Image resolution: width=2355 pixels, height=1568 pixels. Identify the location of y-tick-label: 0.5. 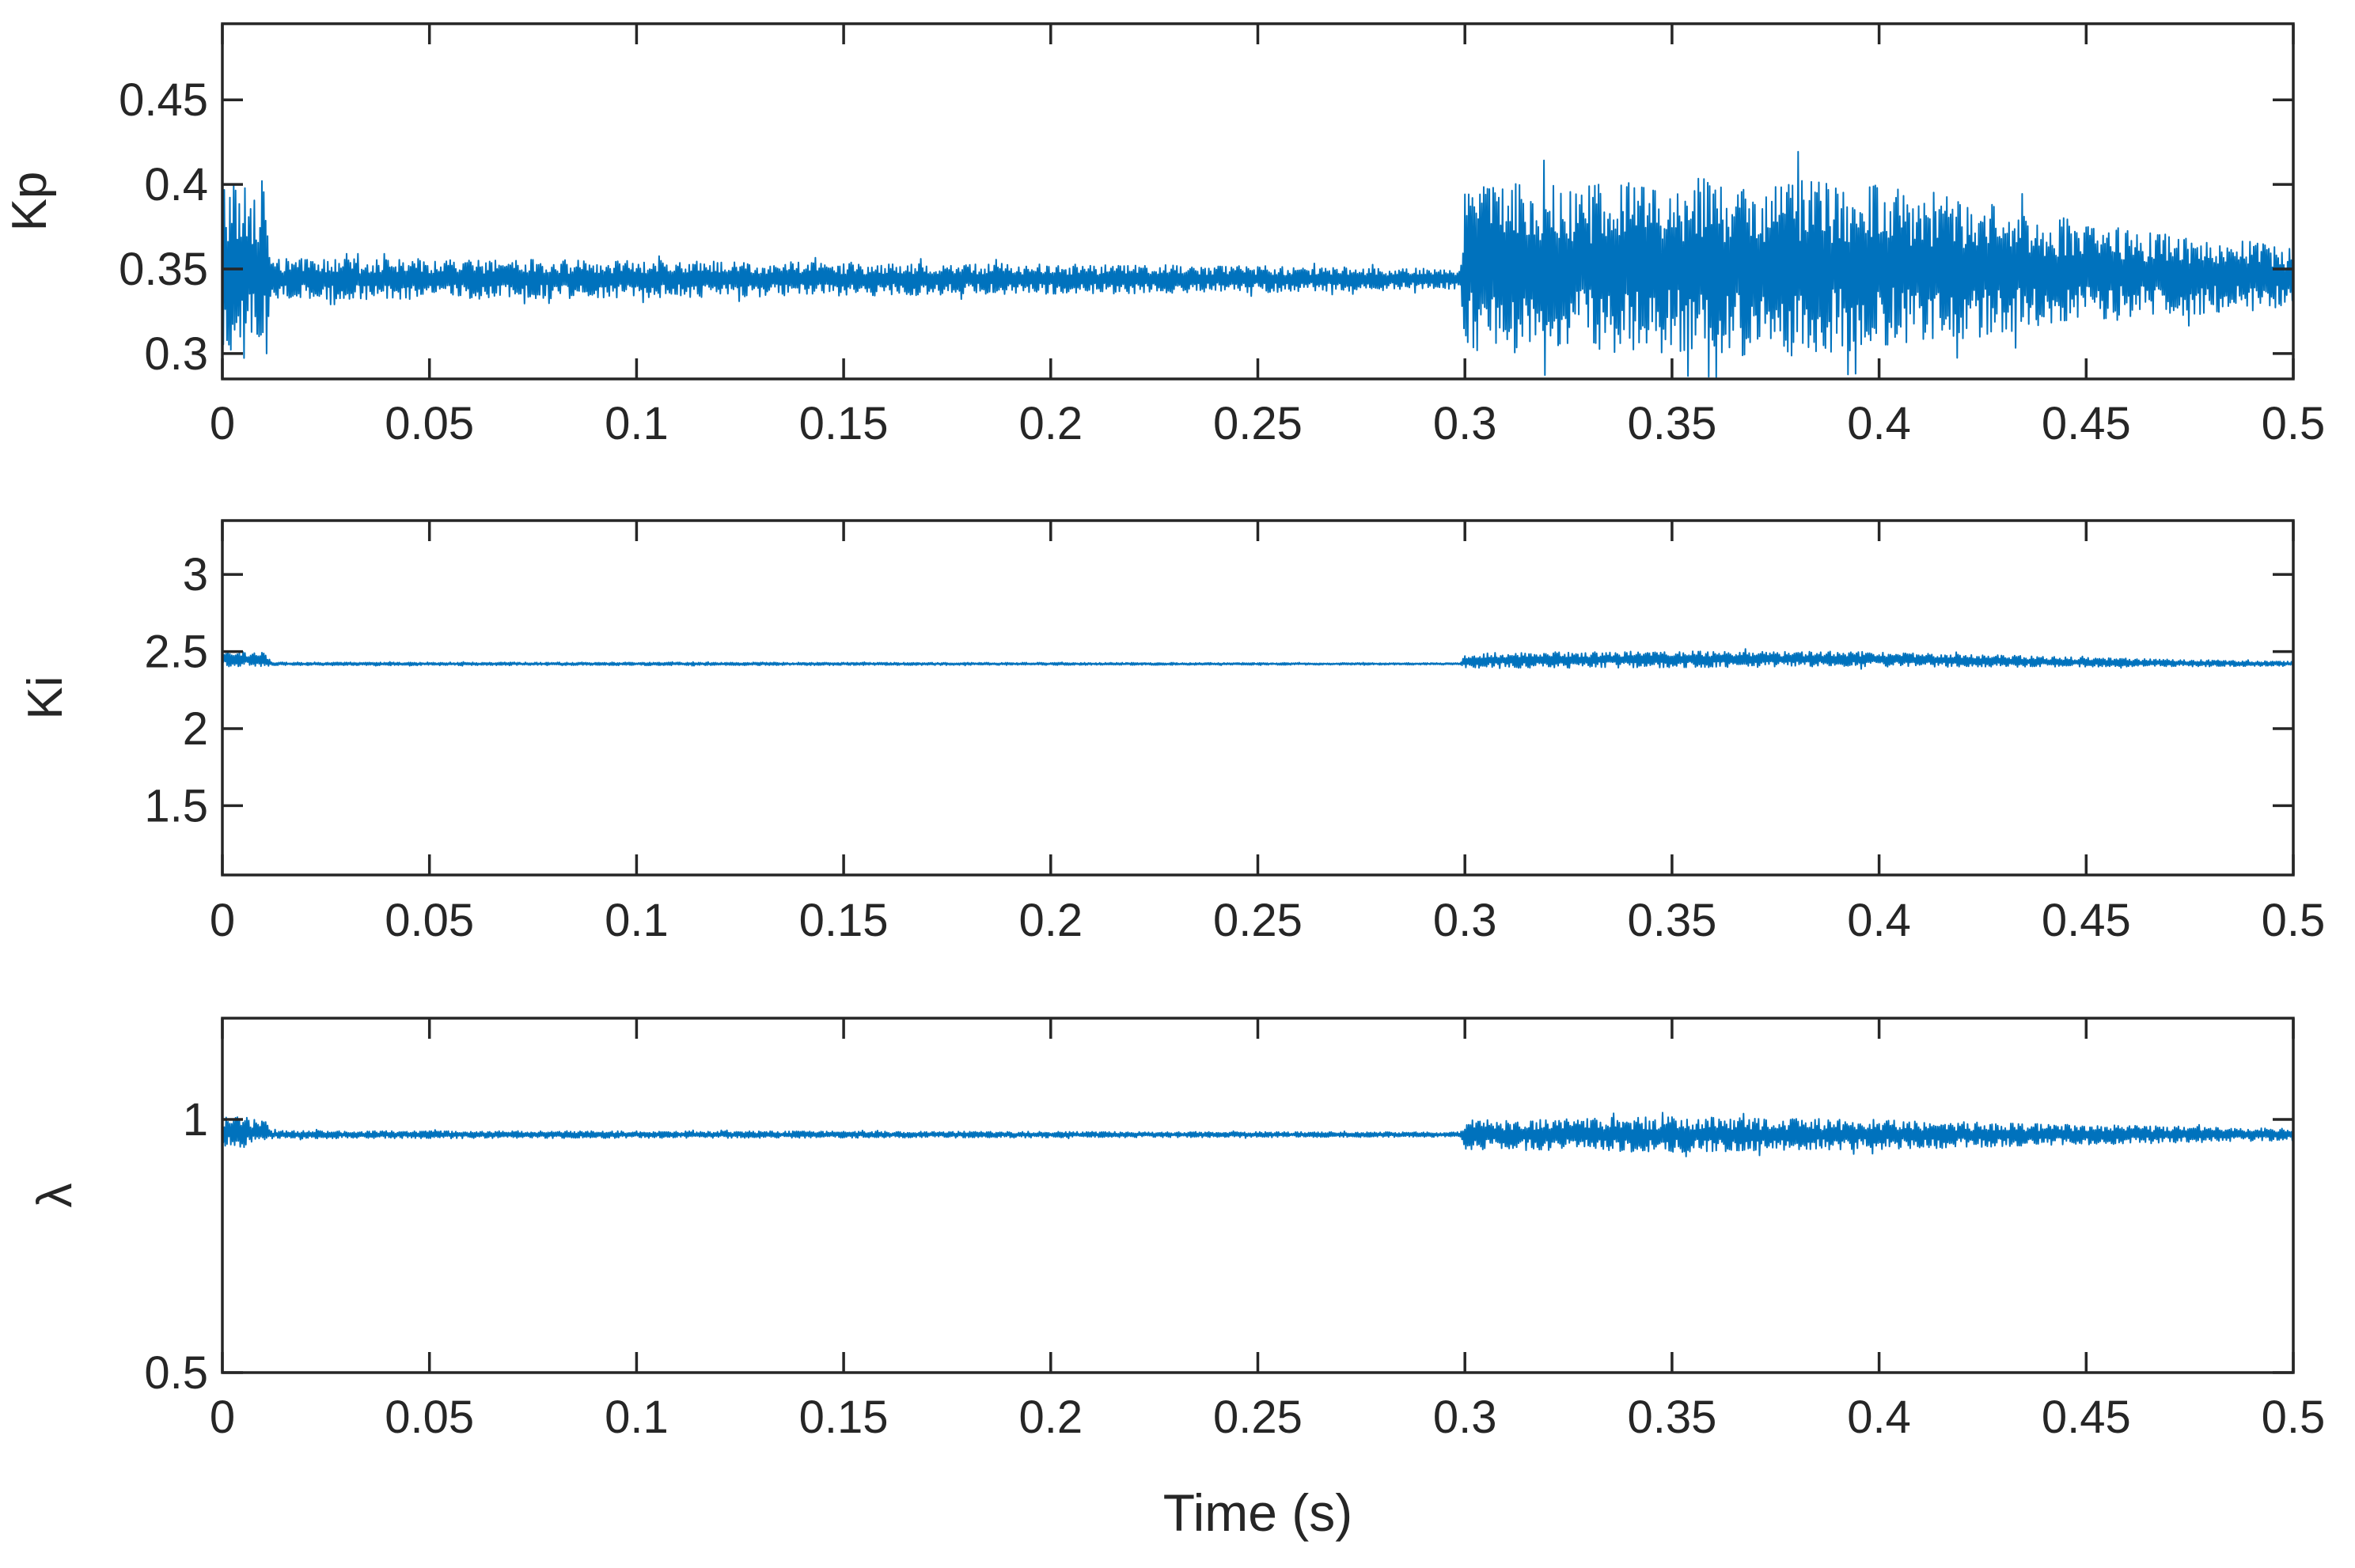
(176, 1373).